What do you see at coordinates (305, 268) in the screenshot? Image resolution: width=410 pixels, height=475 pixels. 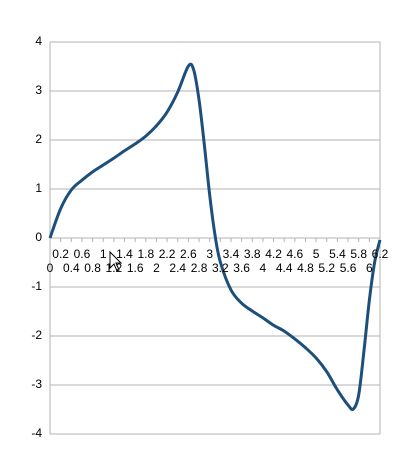 I see `x-tick-label: 4.8` at bounding box center [305, 268].